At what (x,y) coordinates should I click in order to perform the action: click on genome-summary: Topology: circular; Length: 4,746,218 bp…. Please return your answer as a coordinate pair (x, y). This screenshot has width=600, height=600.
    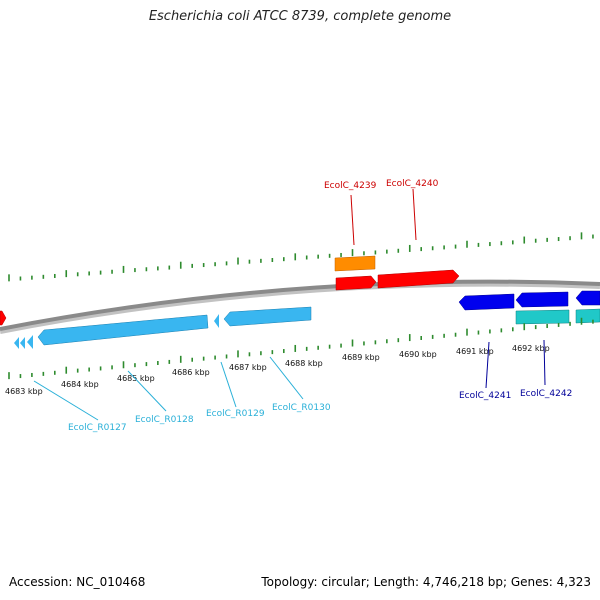
    Looking at the image, I should click on (426, 582).